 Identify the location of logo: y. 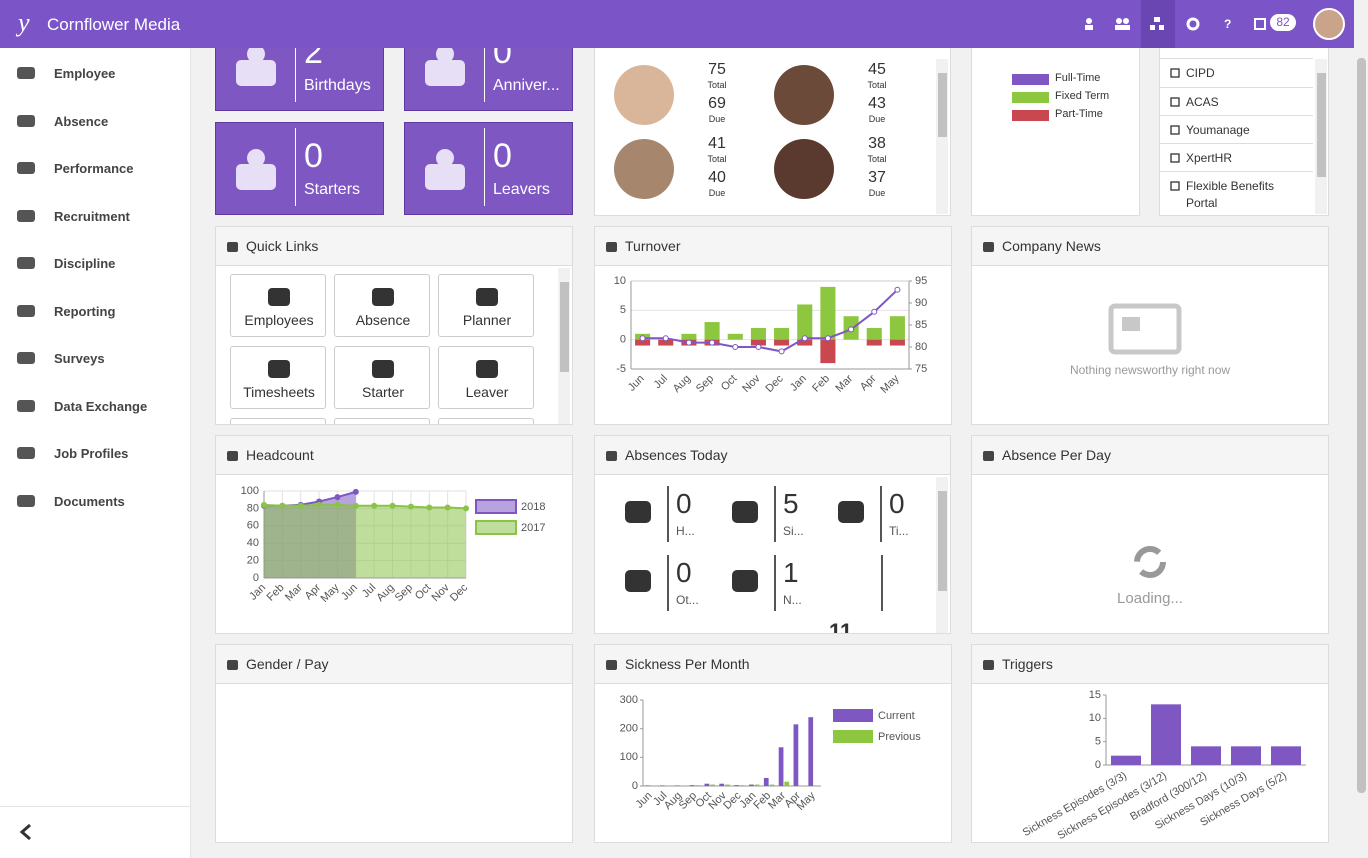
(24, 22).